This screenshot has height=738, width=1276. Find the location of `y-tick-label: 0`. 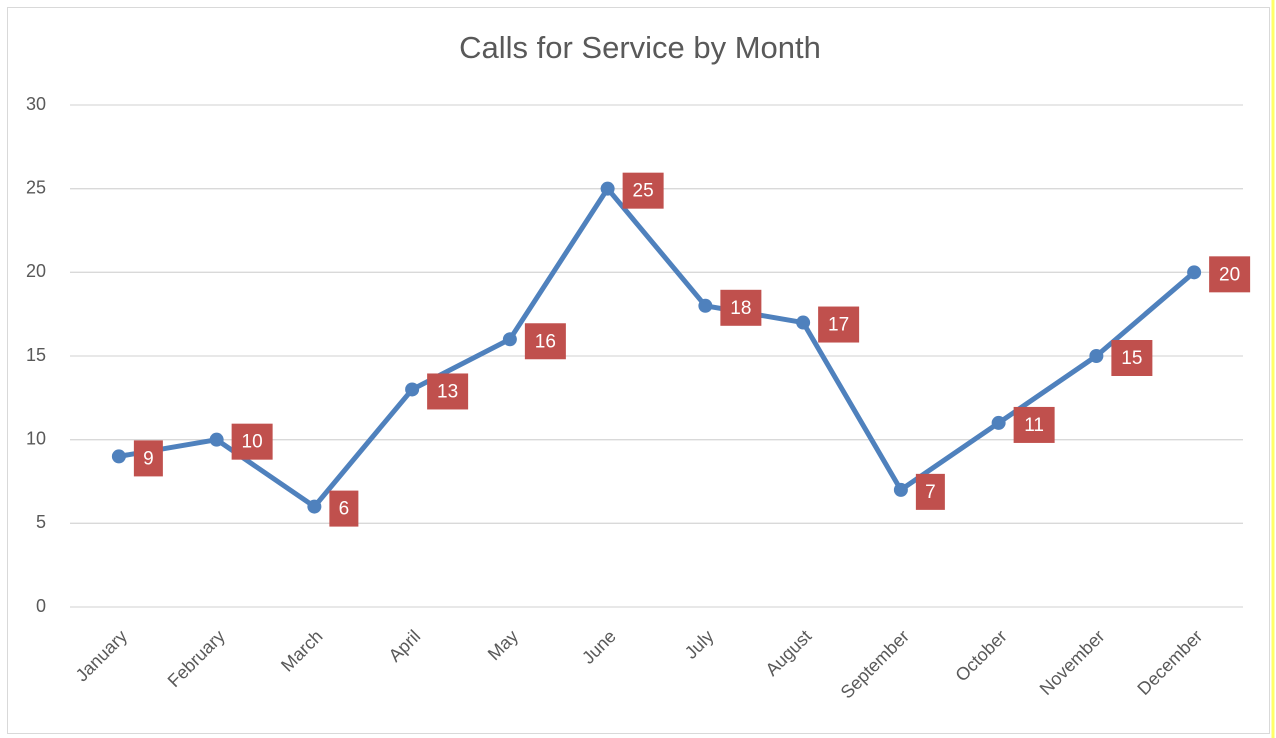

y-tick-label: 0 is located at coordinates (41, 606).